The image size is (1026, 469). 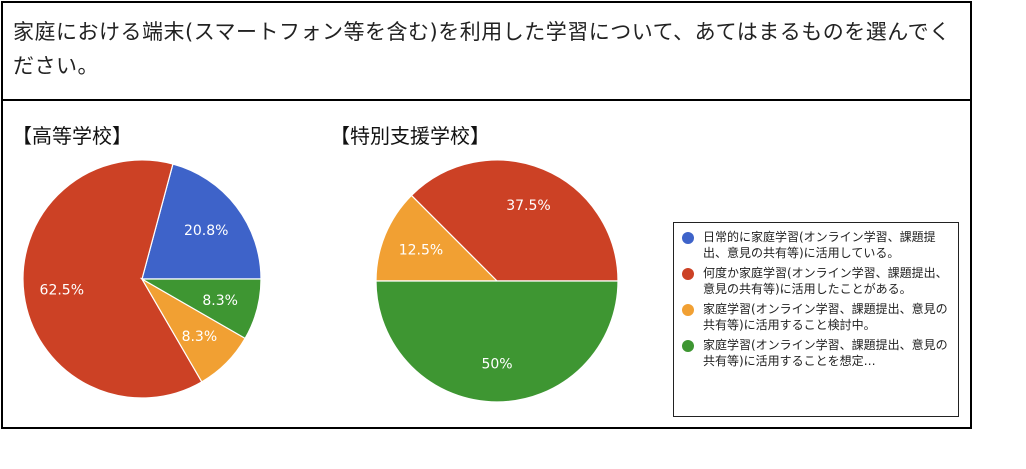 What do you see at coordinates (528, 206) in the screenshot?
I see `slice-percent-label: 37.5%` at bounding box center [528, 206].